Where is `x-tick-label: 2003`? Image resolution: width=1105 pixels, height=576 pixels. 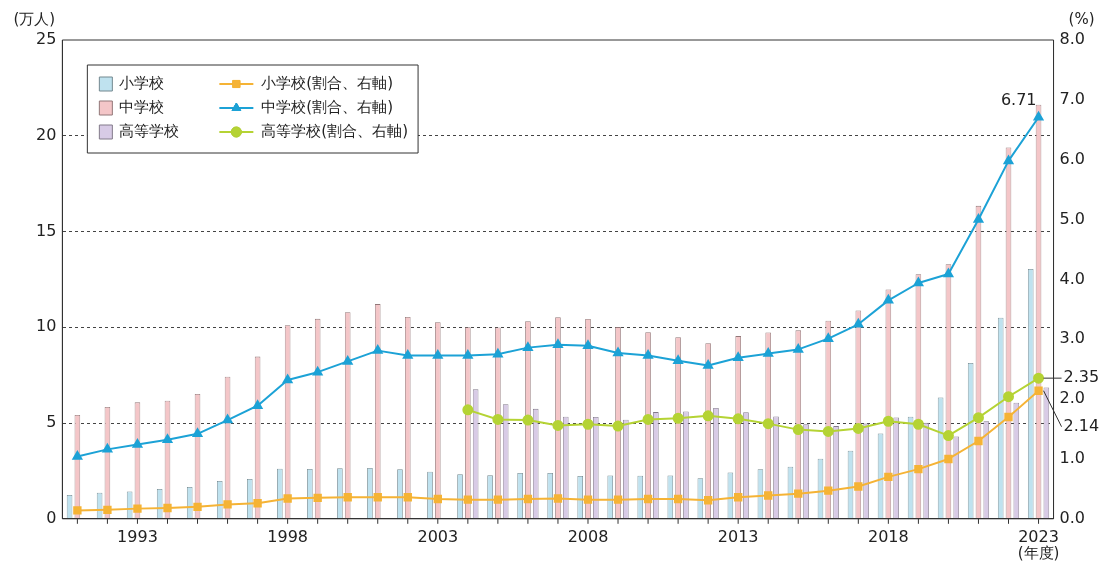 x-tick-label: 2003 is located at coordinates (438, 536).